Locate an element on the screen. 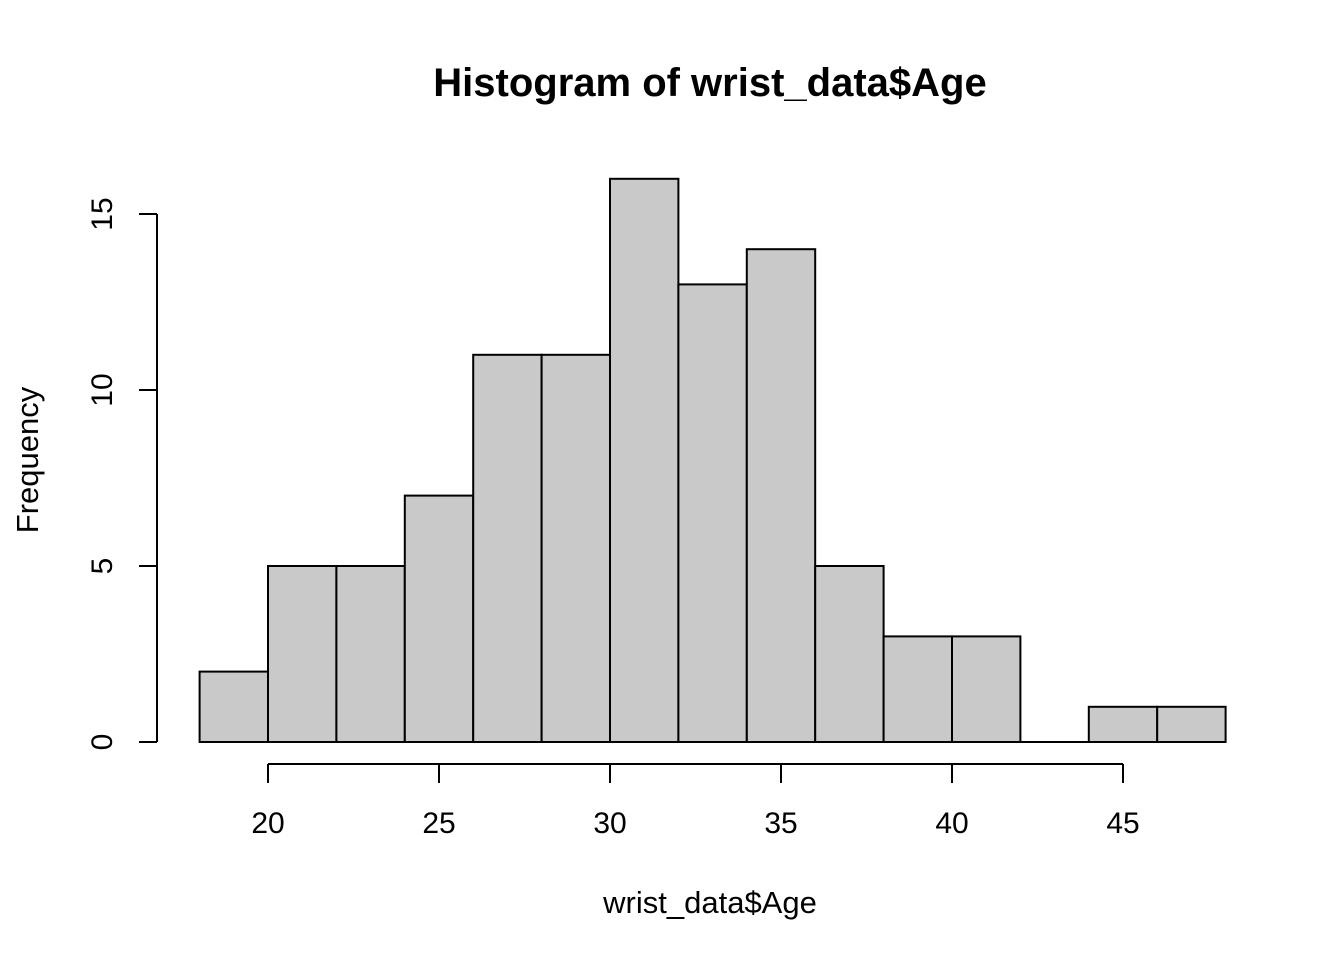 The image size is (1344, 960). y-tick-label: 10 is located at coordinates (102, 389).